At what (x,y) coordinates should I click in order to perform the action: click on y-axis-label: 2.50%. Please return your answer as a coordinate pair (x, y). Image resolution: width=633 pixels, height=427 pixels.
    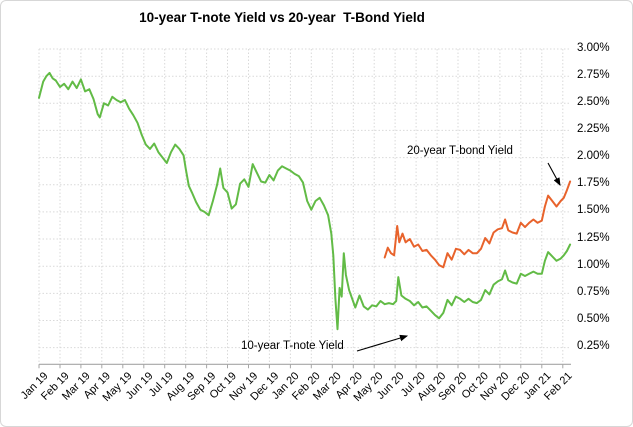
    Looking at the image, I should click on (593, 101).